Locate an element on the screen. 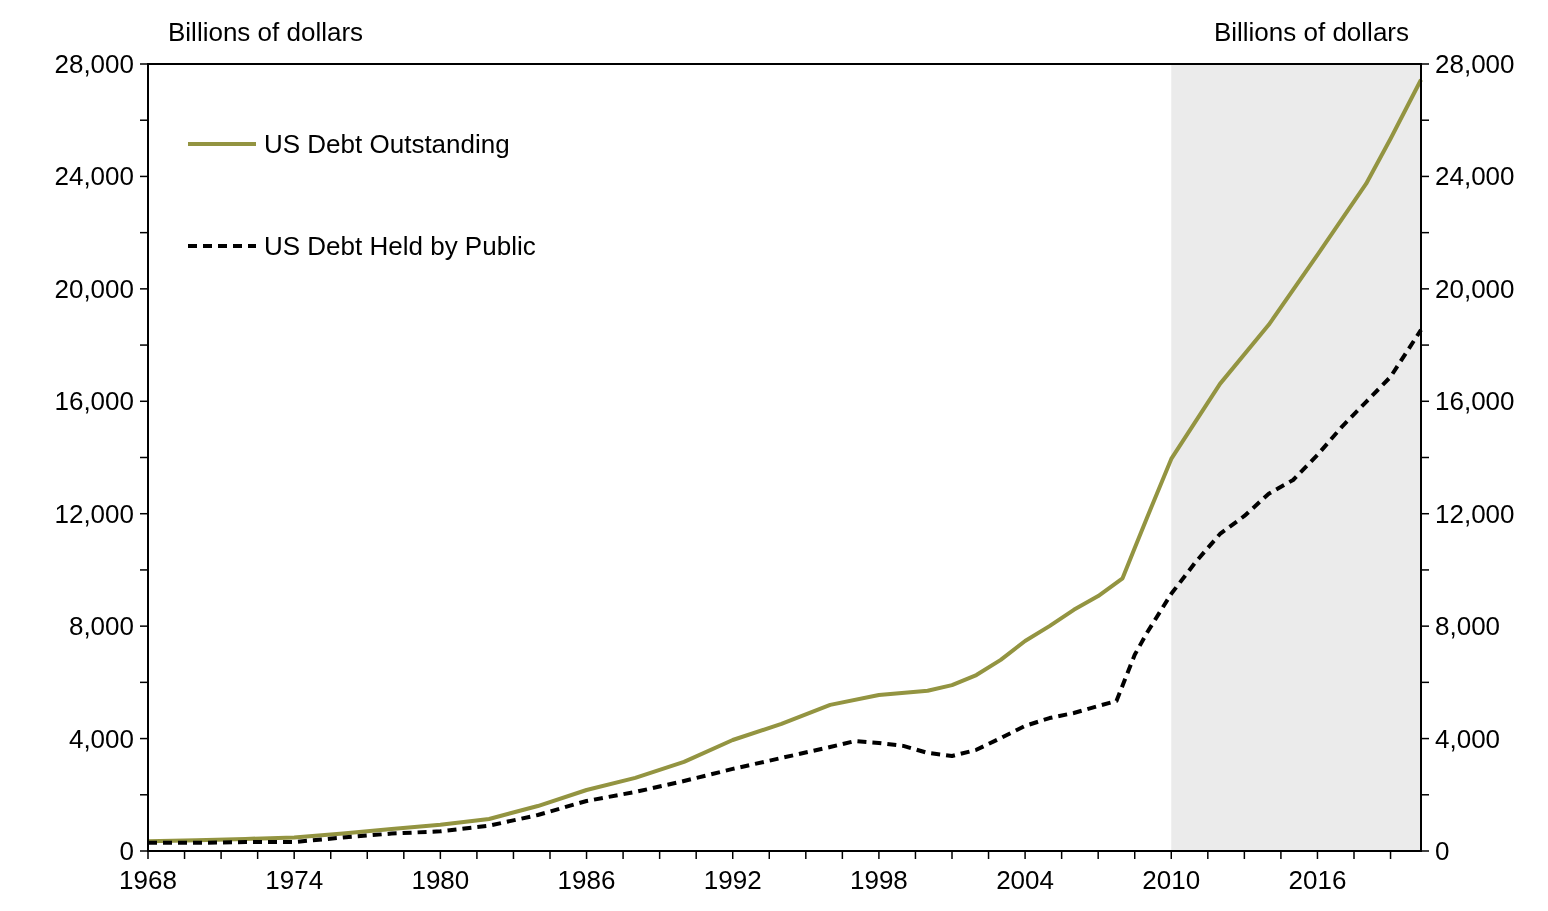  y-tick-label: 28,000 is located at coordinates (94, 64).